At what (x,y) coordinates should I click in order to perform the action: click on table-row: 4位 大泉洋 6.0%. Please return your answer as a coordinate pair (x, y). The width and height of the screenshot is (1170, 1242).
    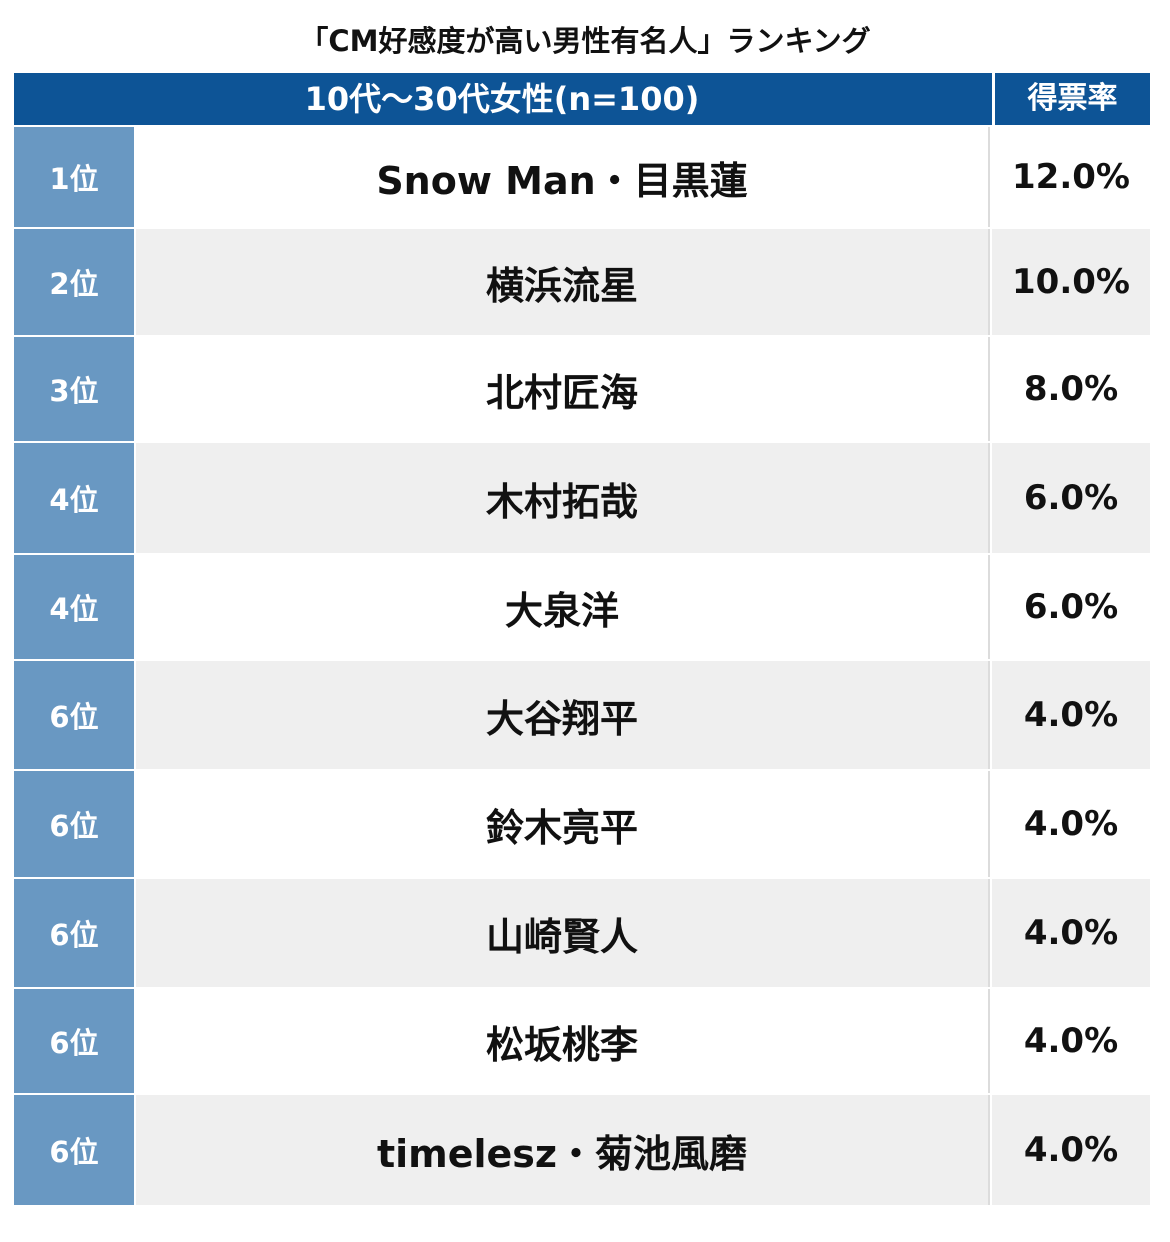
    Looking at the image, I should click on (582, 607).